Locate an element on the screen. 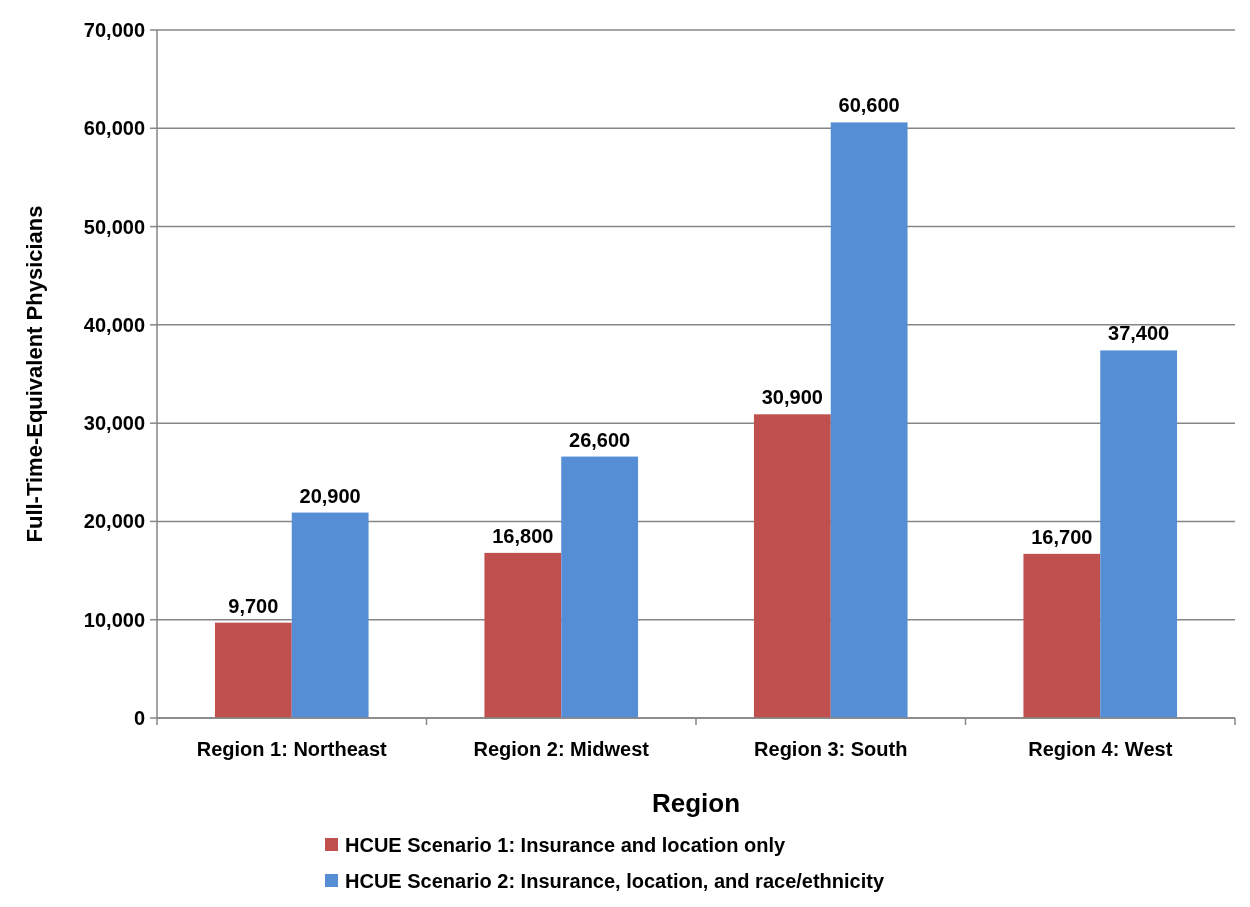  y-tick-label: 0 is located at coordinates (139, 718).